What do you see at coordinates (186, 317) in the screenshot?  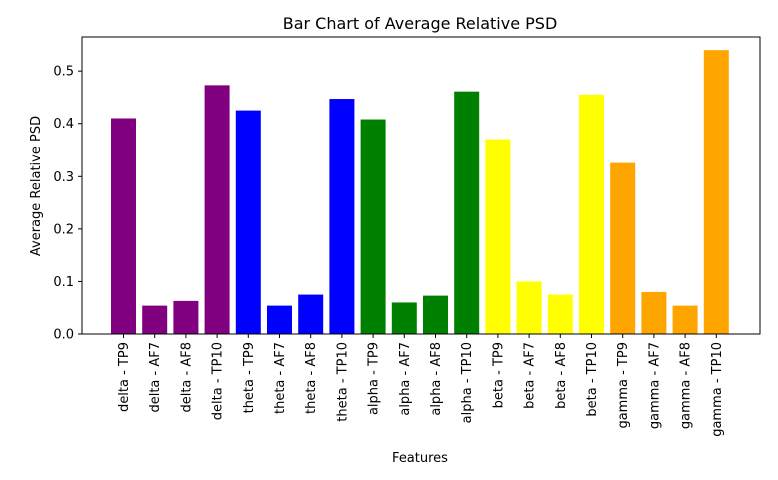 I see `bar-delta-af8` at bounding box center [186, 317].